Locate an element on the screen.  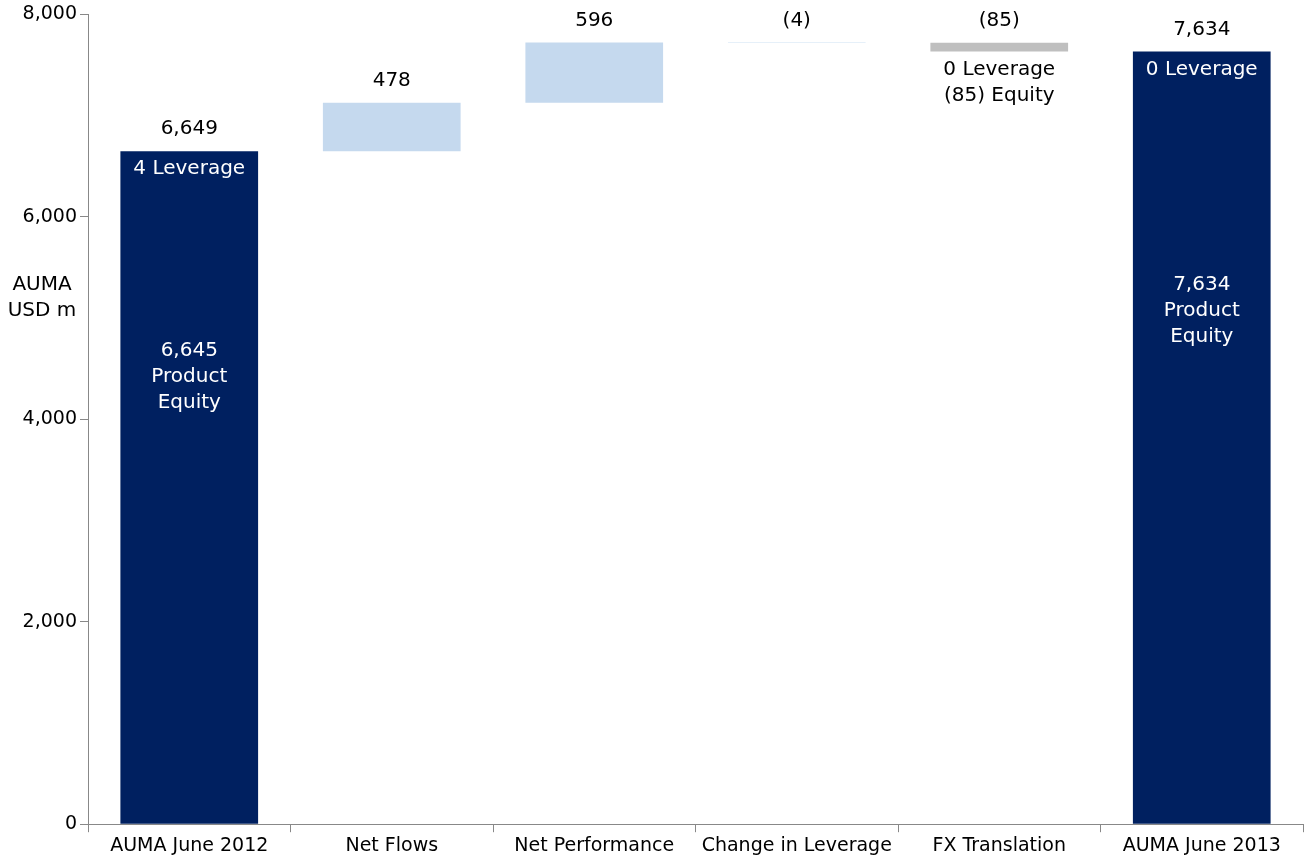
x-tick-label: AUMA June 2012 is located at coordinates (189, 843).